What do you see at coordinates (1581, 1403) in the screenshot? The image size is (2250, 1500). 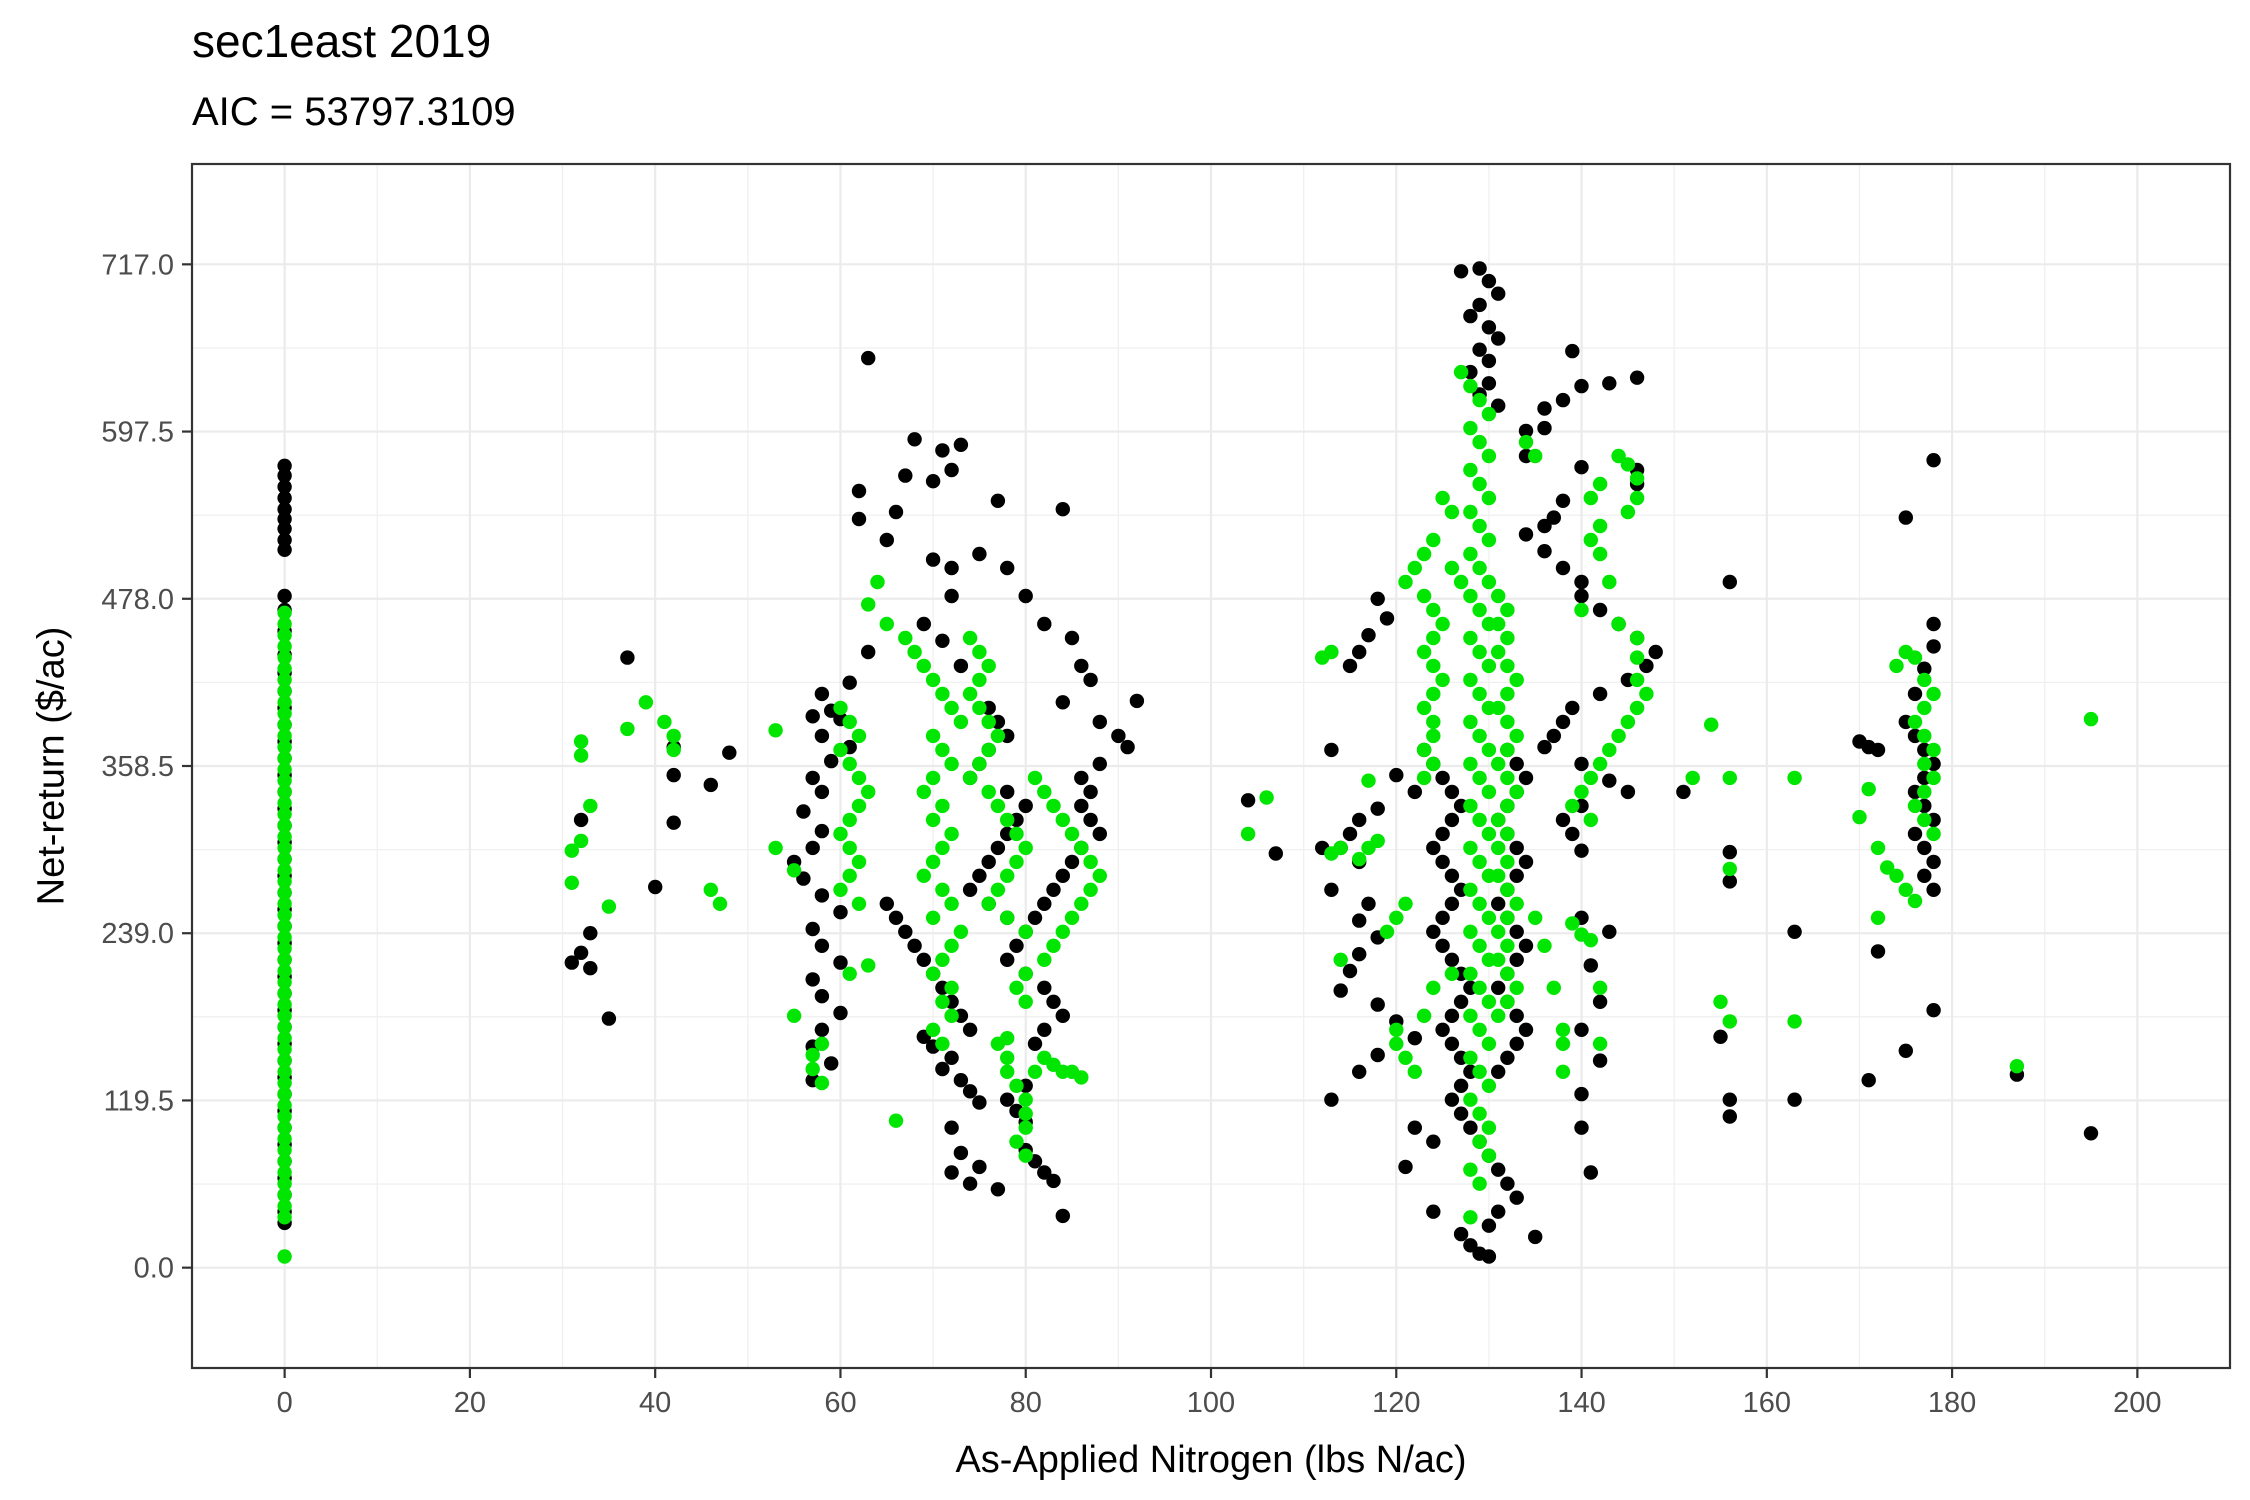 I see `x-tick-label: 140` at bounding box center [1581, 1403].